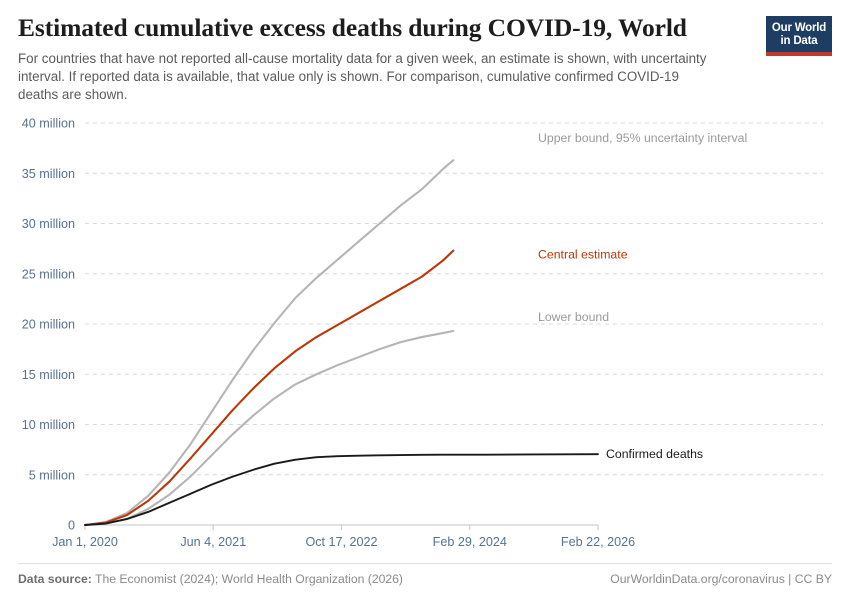 This screenshot has height=600, width=850. I want to click on y-axis-tick-label: 30 million, so click(48, 224).